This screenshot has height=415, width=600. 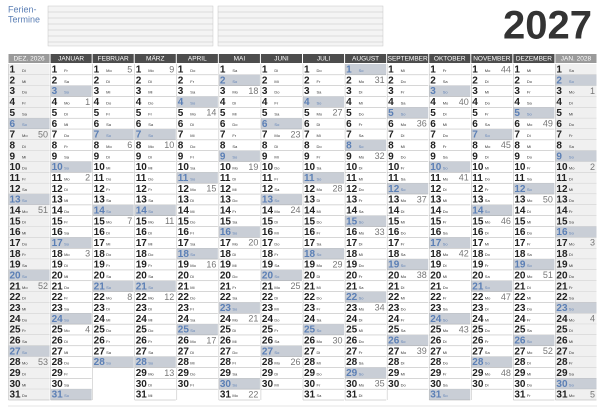 What do you see at coordinates (29, 199) in the screenshot?
I see `sunday-band` at bounding box center [29, 199].